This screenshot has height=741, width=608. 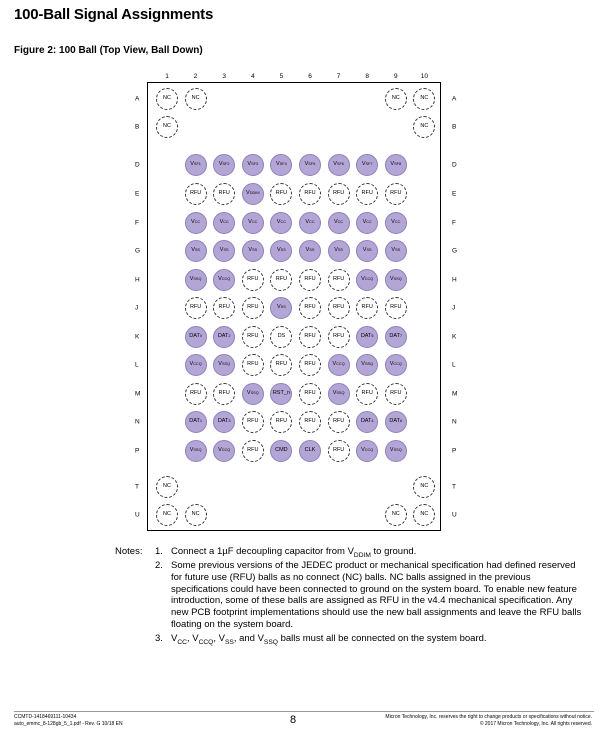 What do you see at coordinates (167, 76) in the screenshot?
I see `column-label-1: 1` at bounding box center [167, 76].